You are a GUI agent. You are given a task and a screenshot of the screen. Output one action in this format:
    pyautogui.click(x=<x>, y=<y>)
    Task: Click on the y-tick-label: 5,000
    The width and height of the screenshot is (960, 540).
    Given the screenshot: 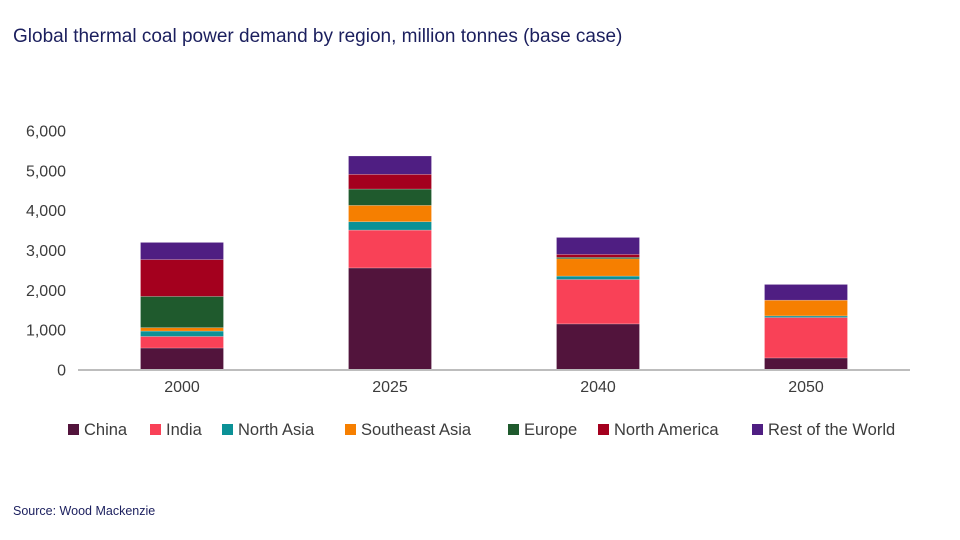 What is the action you would take?
    pyautogui.click(x=46, y=171)
    